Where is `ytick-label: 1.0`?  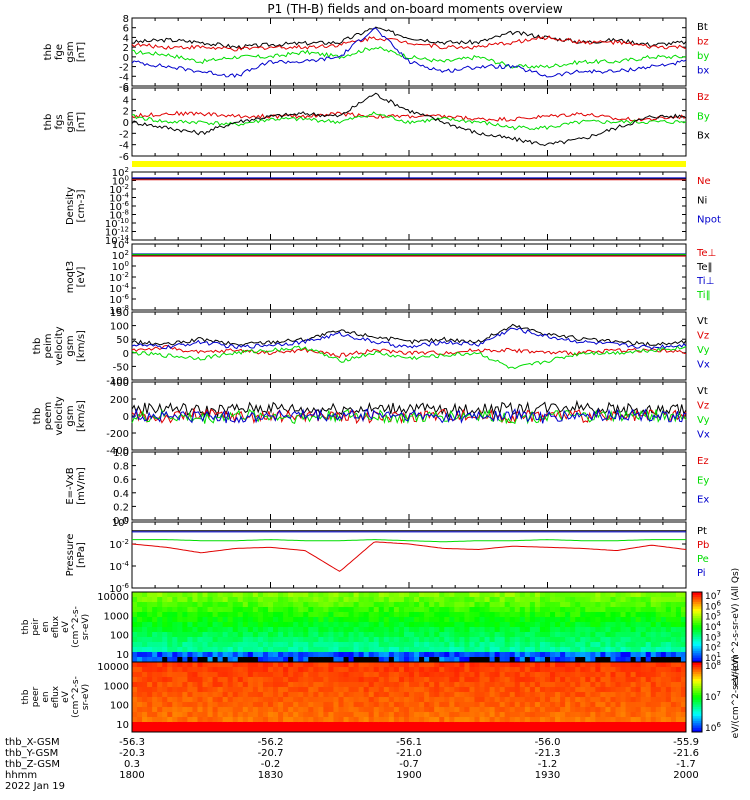 ytick-label: 1.0 is located at coordinates (121, 453).